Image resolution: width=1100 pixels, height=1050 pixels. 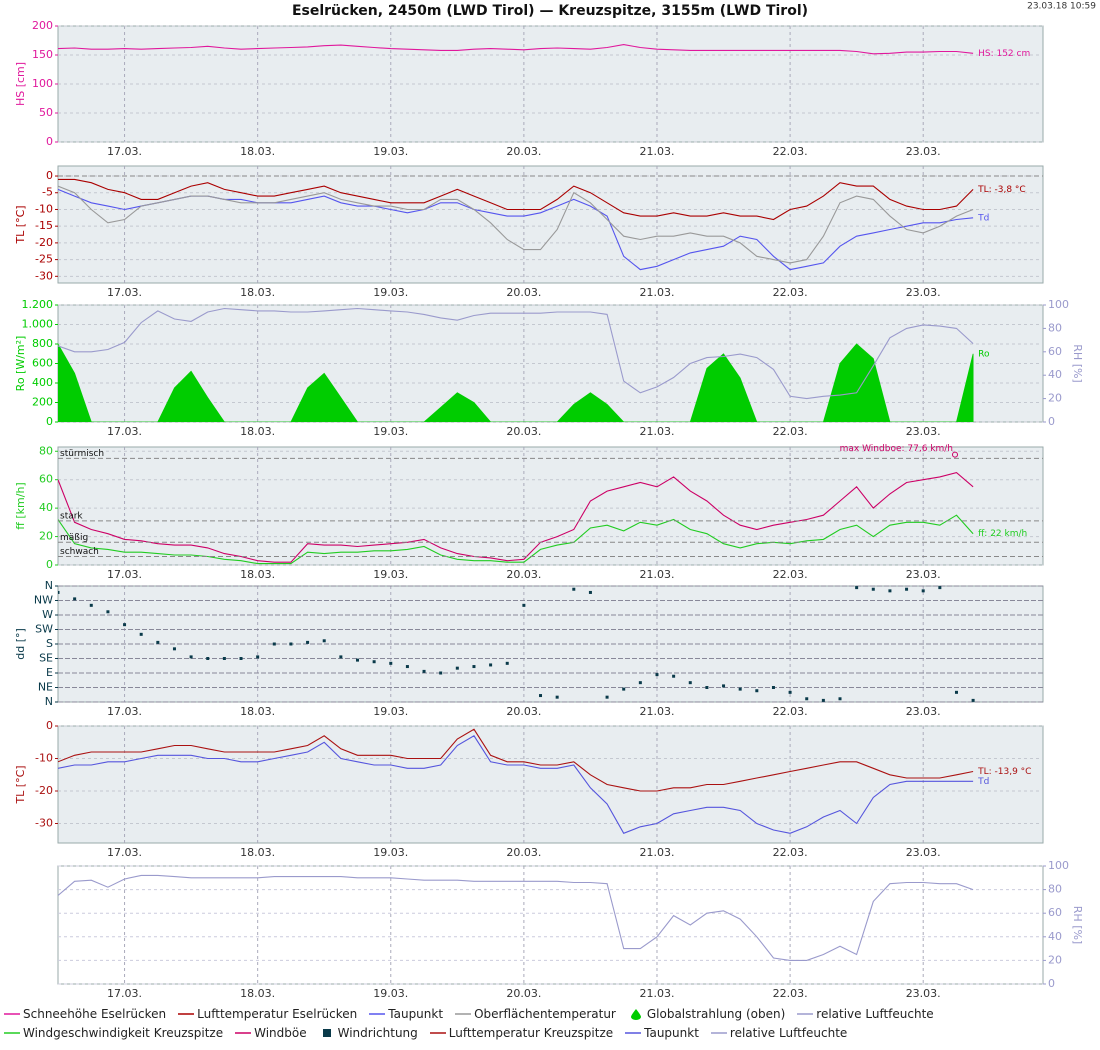 I want to click on y-tick-label: N, so click(x=49, y=701).